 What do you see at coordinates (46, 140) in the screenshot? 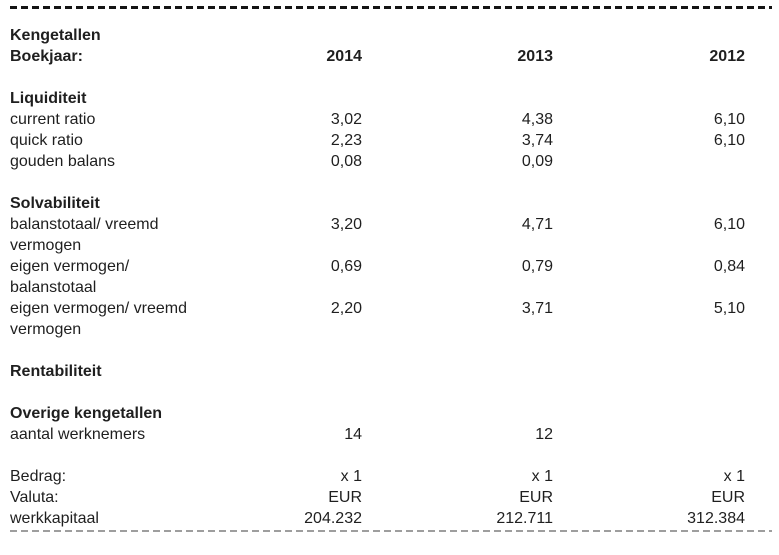
I see `row-label: quick ratio` at bounding box center [46, 140].